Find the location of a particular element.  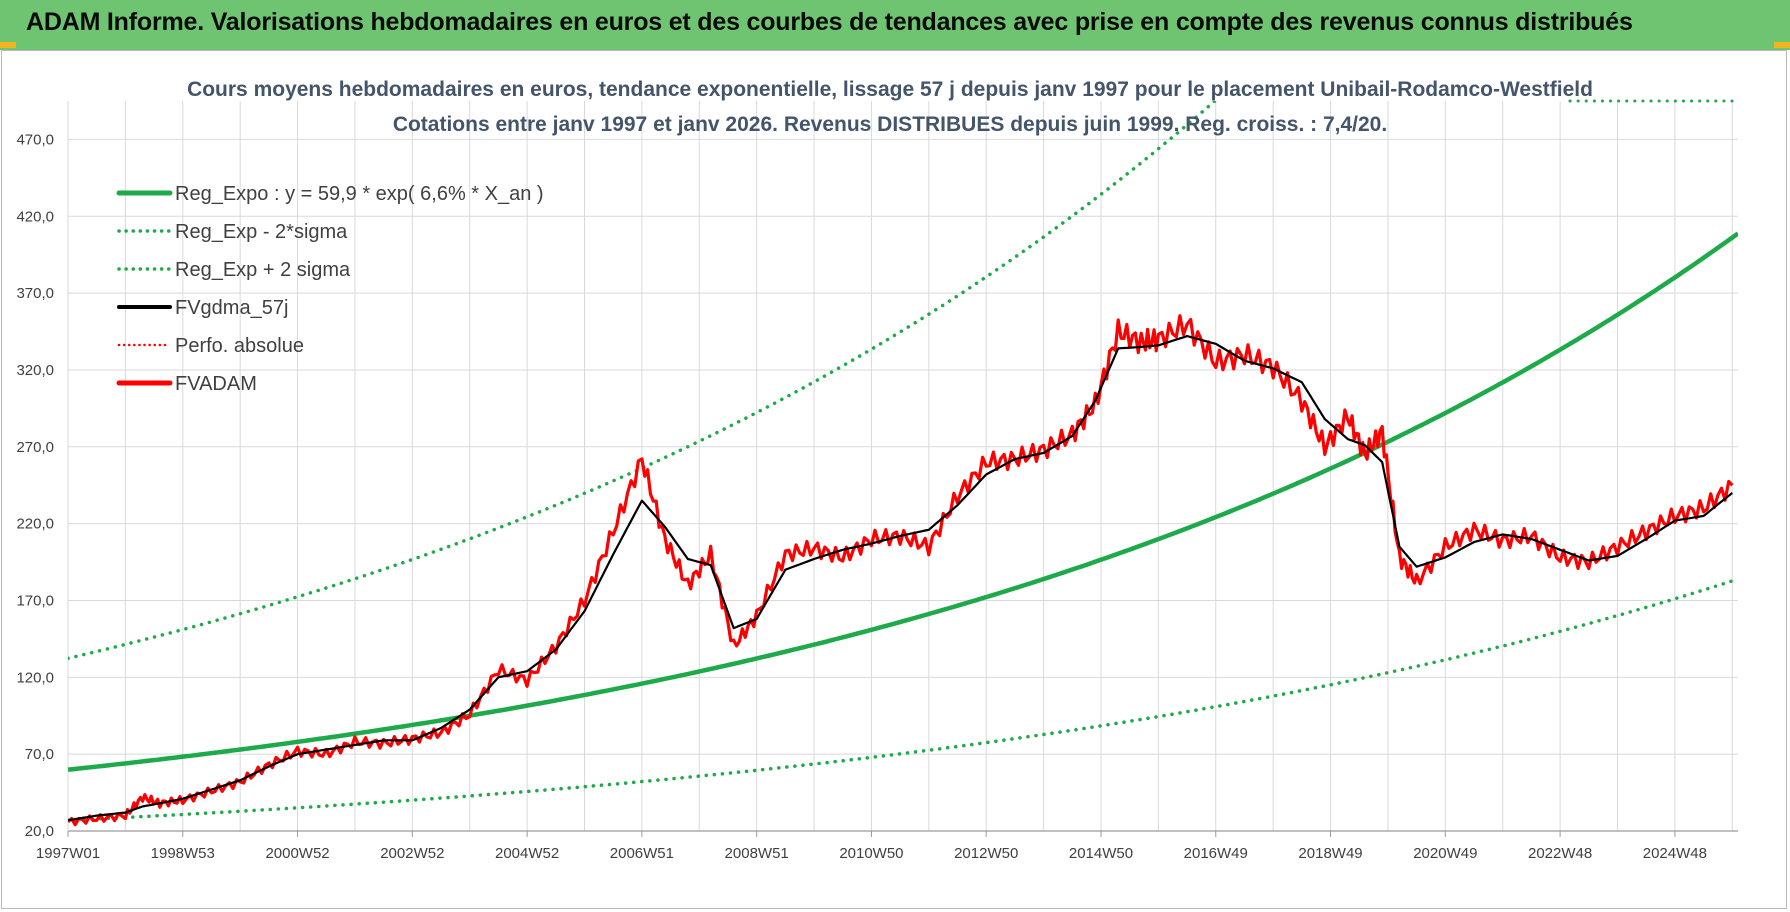

legend-label: FVgdma_57j is located at coordinates (231, 308).